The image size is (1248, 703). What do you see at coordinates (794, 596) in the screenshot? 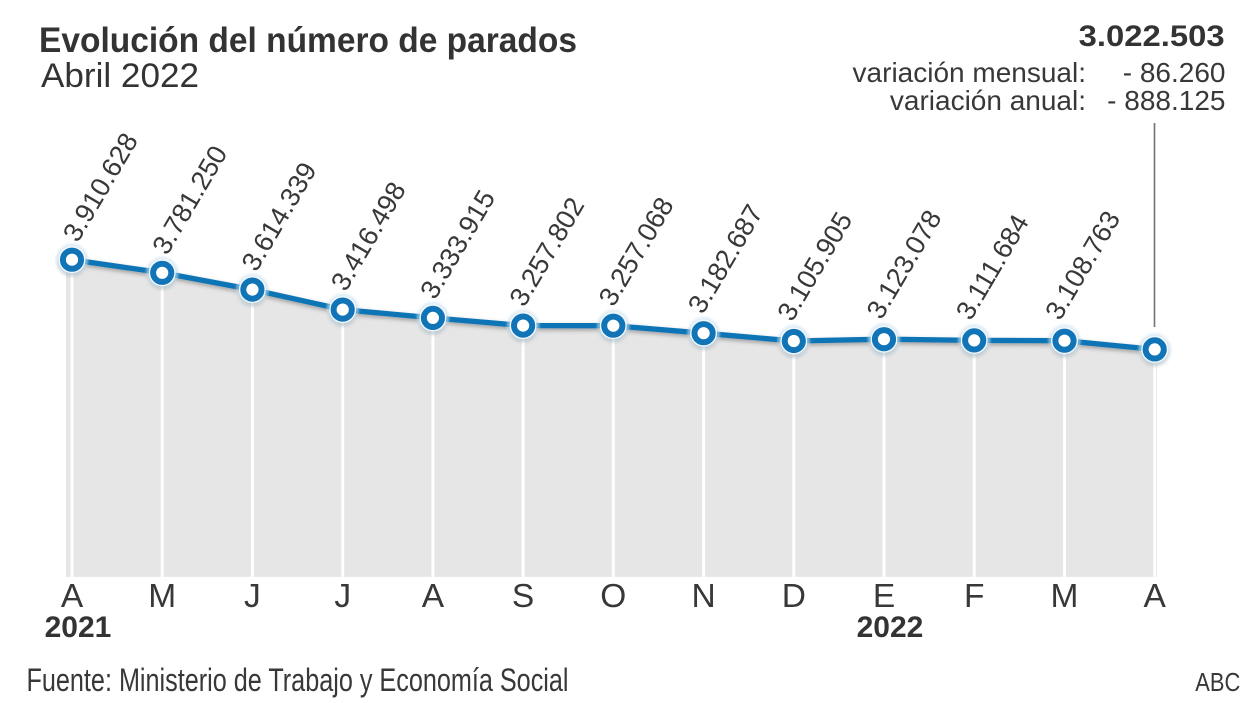
I see `svg-text: D` at bounding box center [794, 596].